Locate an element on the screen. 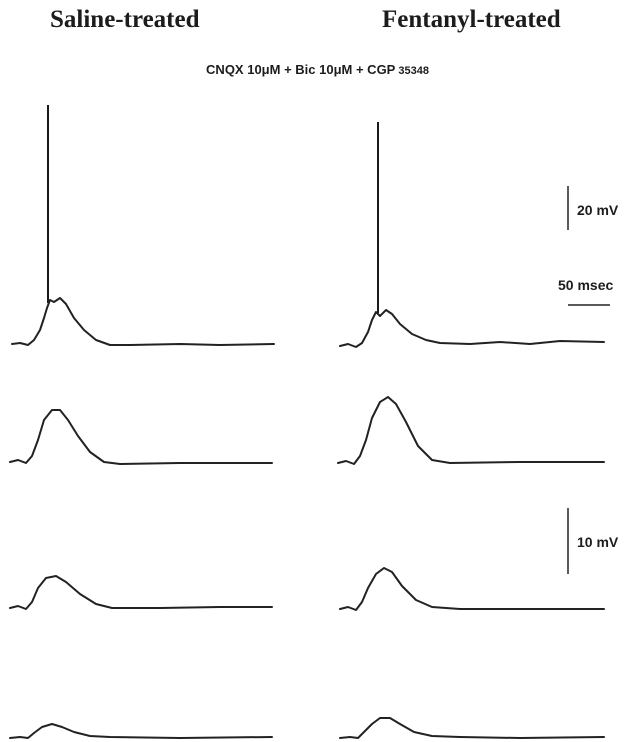  scale-label-50ms: 50 msec is located at coordinates (586, 285).